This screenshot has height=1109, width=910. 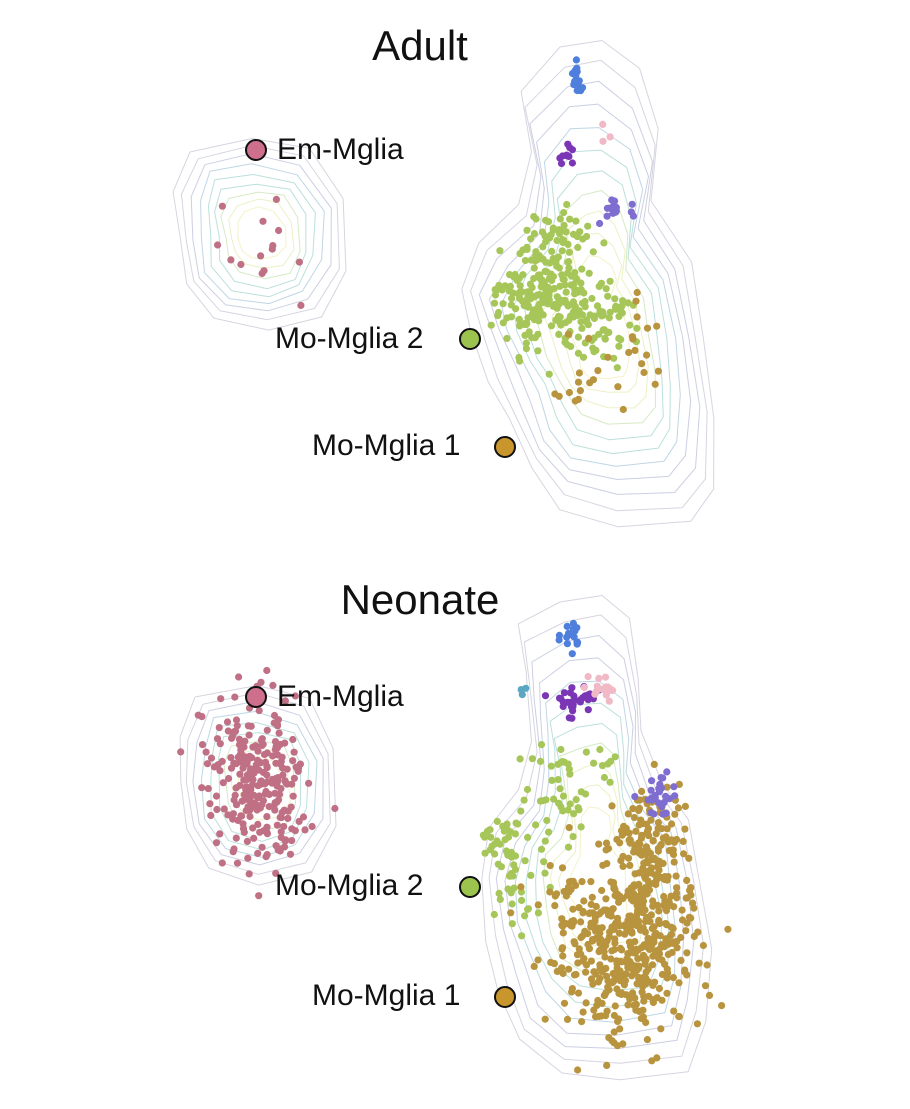 I want to click on neonate-legend-em-mglia-marker, so click(x=256, y=697).